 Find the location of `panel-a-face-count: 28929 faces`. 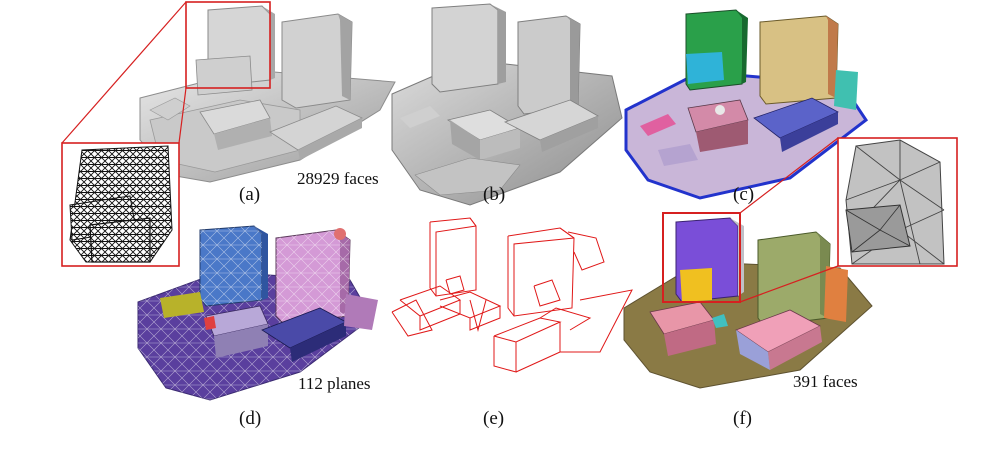

panel-a-face-count: 28929 faces is located at coordinates (338, 178).